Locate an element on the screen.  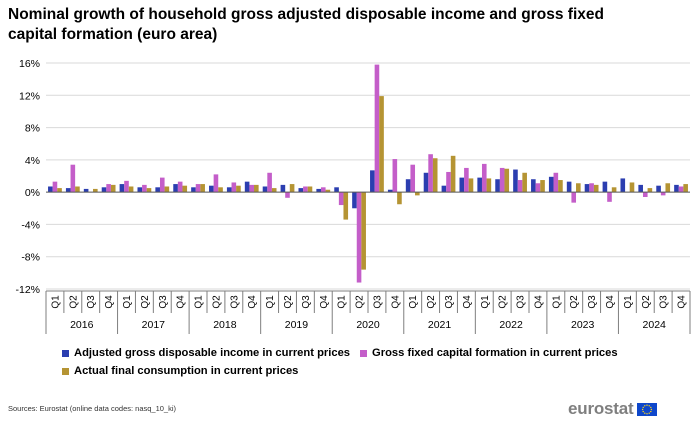
y-tick-label: -4% is located at coordinates (30, 225).